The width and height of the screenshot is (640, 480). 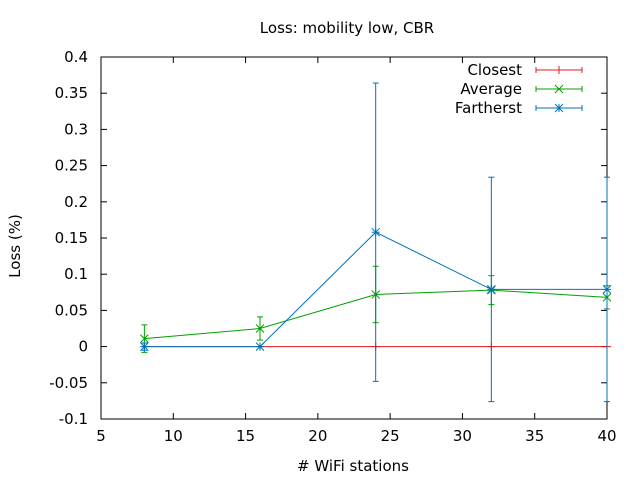 I want to click on x-tick-label: 20, so click(x=317, y=436).